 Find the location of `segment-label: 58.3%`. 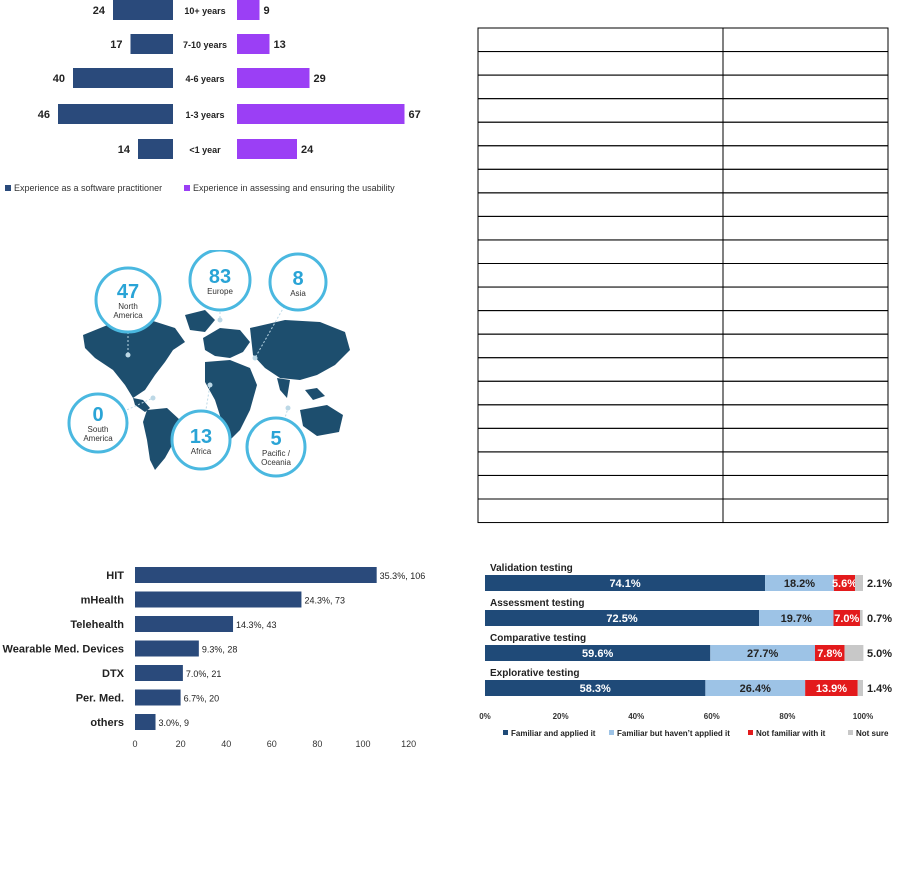

segment-label: 58.3% is located at coordinates (595, 689).